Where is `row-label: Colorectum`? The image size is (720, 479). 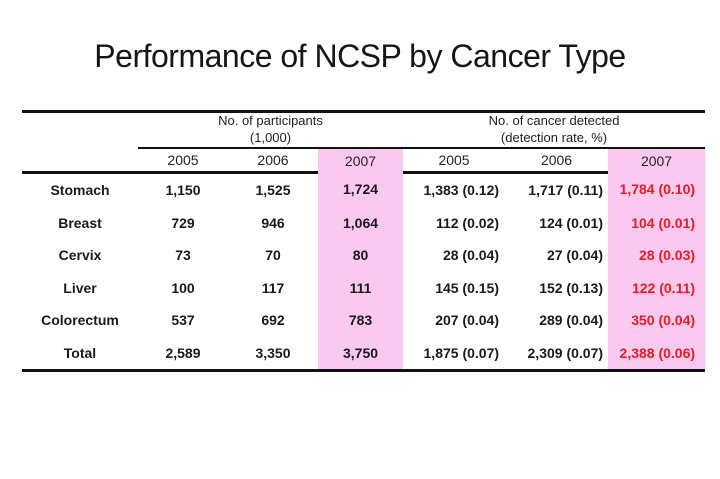 row-label: Colorectum is located at coordinates (80, 320).